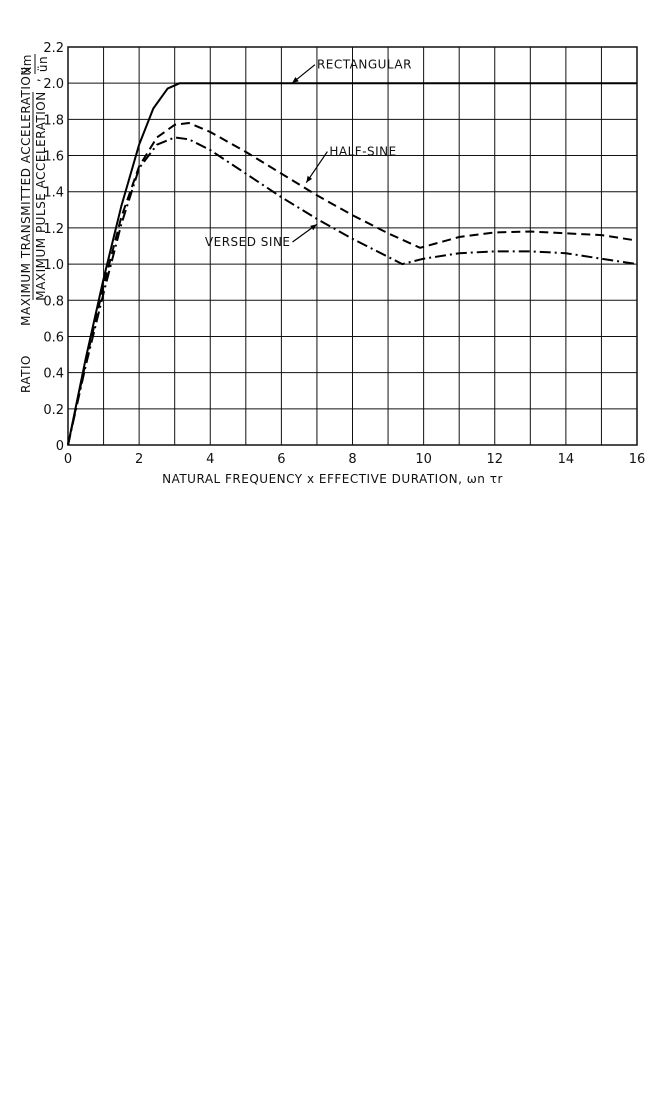  What do you see at coordinates (60, 446) in the screenshot?
I see `y-tick-label: 0` at bounding box center [60, 446].